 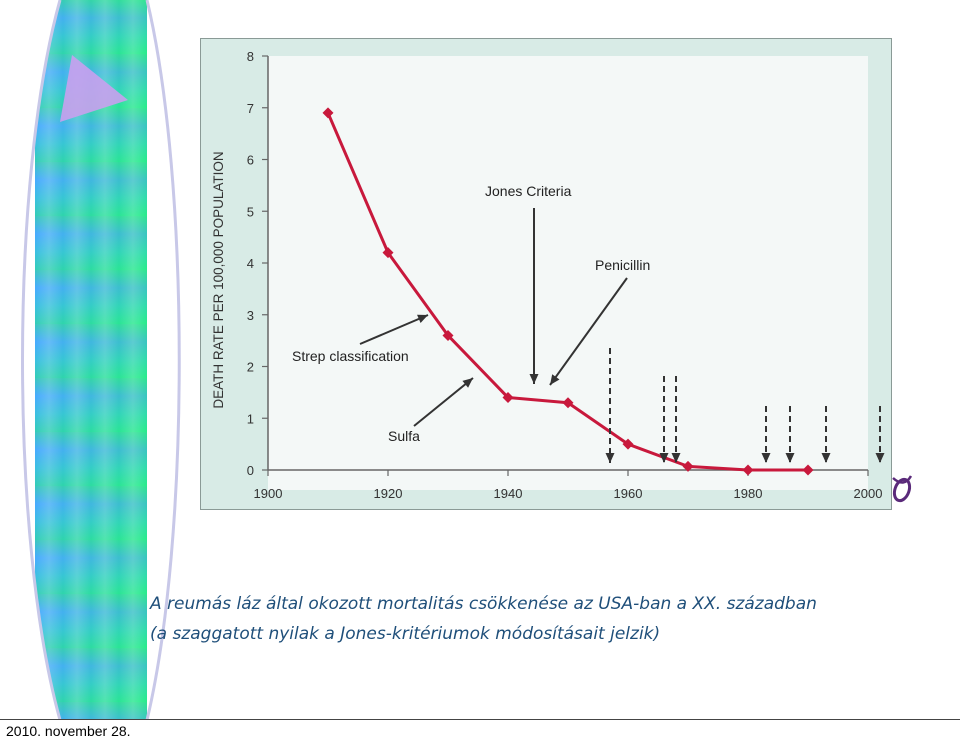 What do you see at coordinates (218, 279) in the screenshot?
I see `y-axis-label: DEATH RATE PER 100,000 POPULATION` at bounding box center [218, 279].